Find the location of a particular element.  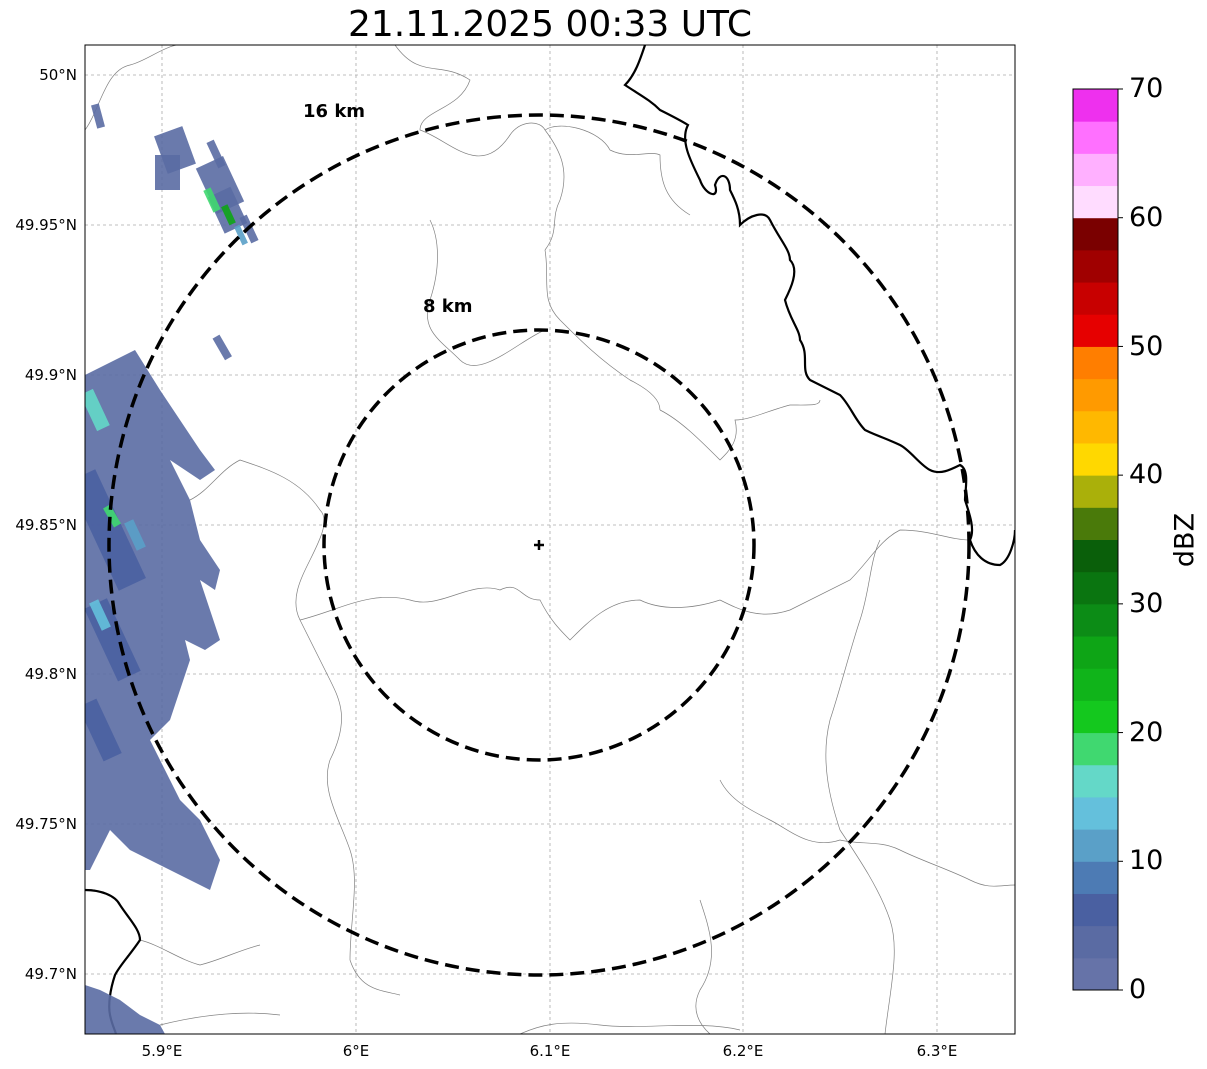

x-tick-label: 6.3°E is located at coordinates (937, 1051).